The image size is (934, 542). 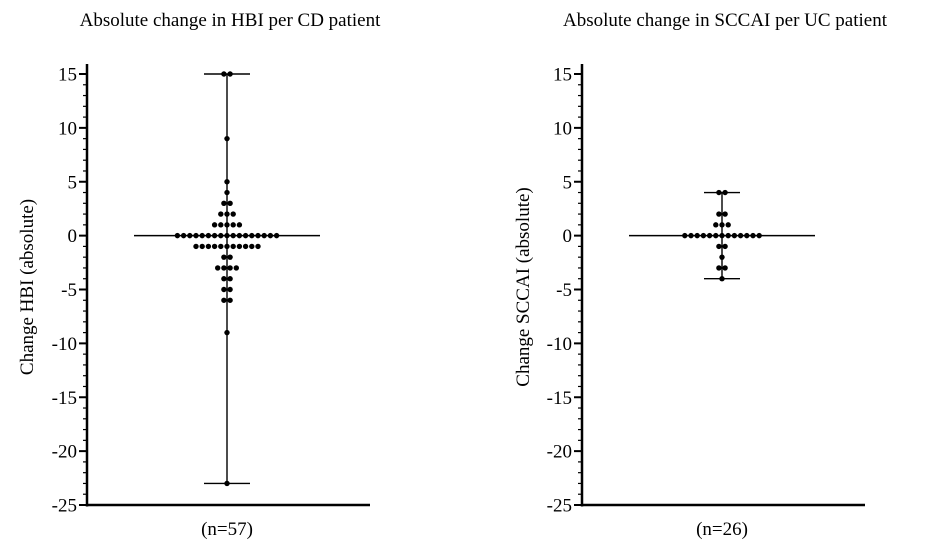 What do you see at coordinates (722, 529) in the screenshot?
I see `x-axis-label: (n=26)` at bounding box center [722, 529].